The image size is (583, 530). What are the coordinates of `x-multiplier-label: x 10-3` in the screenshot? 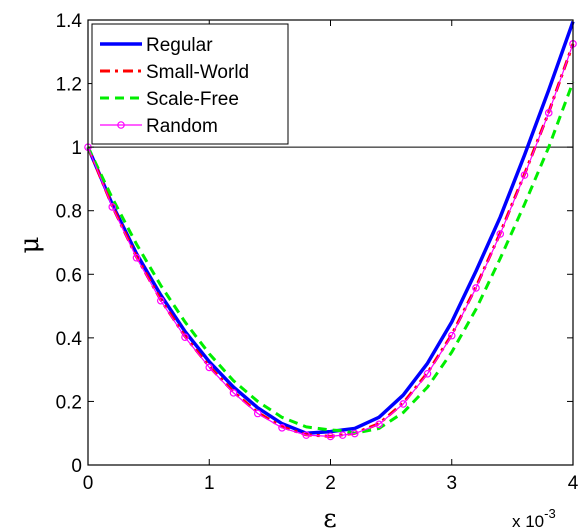 It's located at (534, 518).